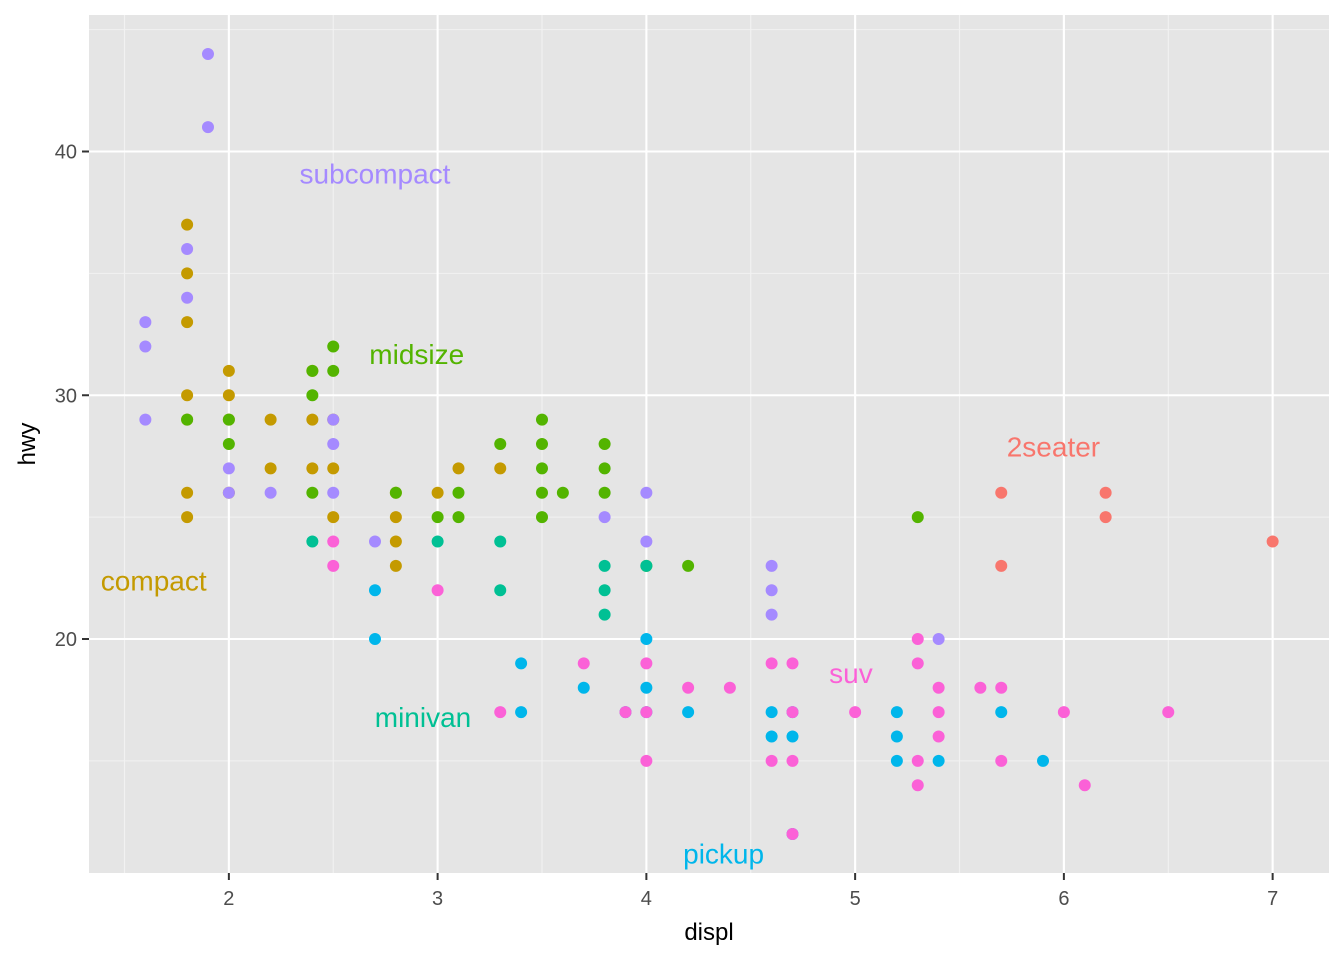 This screenshot has height=960, width=1344. What do you see at coordinates (1272, 899) in the screenshot?
I see `x-tick-label: 7` at bounding box center [1272, 899].